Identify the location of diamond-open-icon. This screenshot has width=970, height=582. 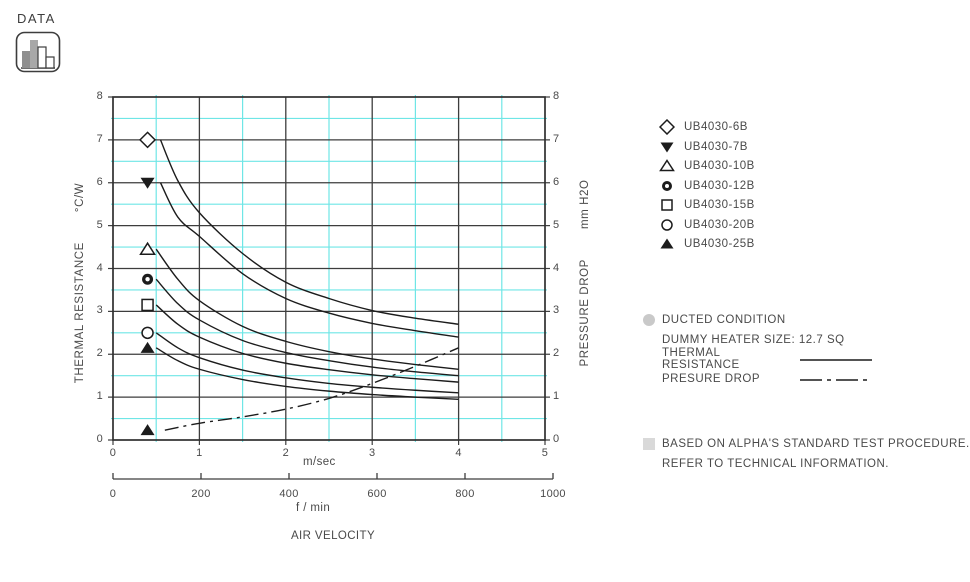
(667, 127).